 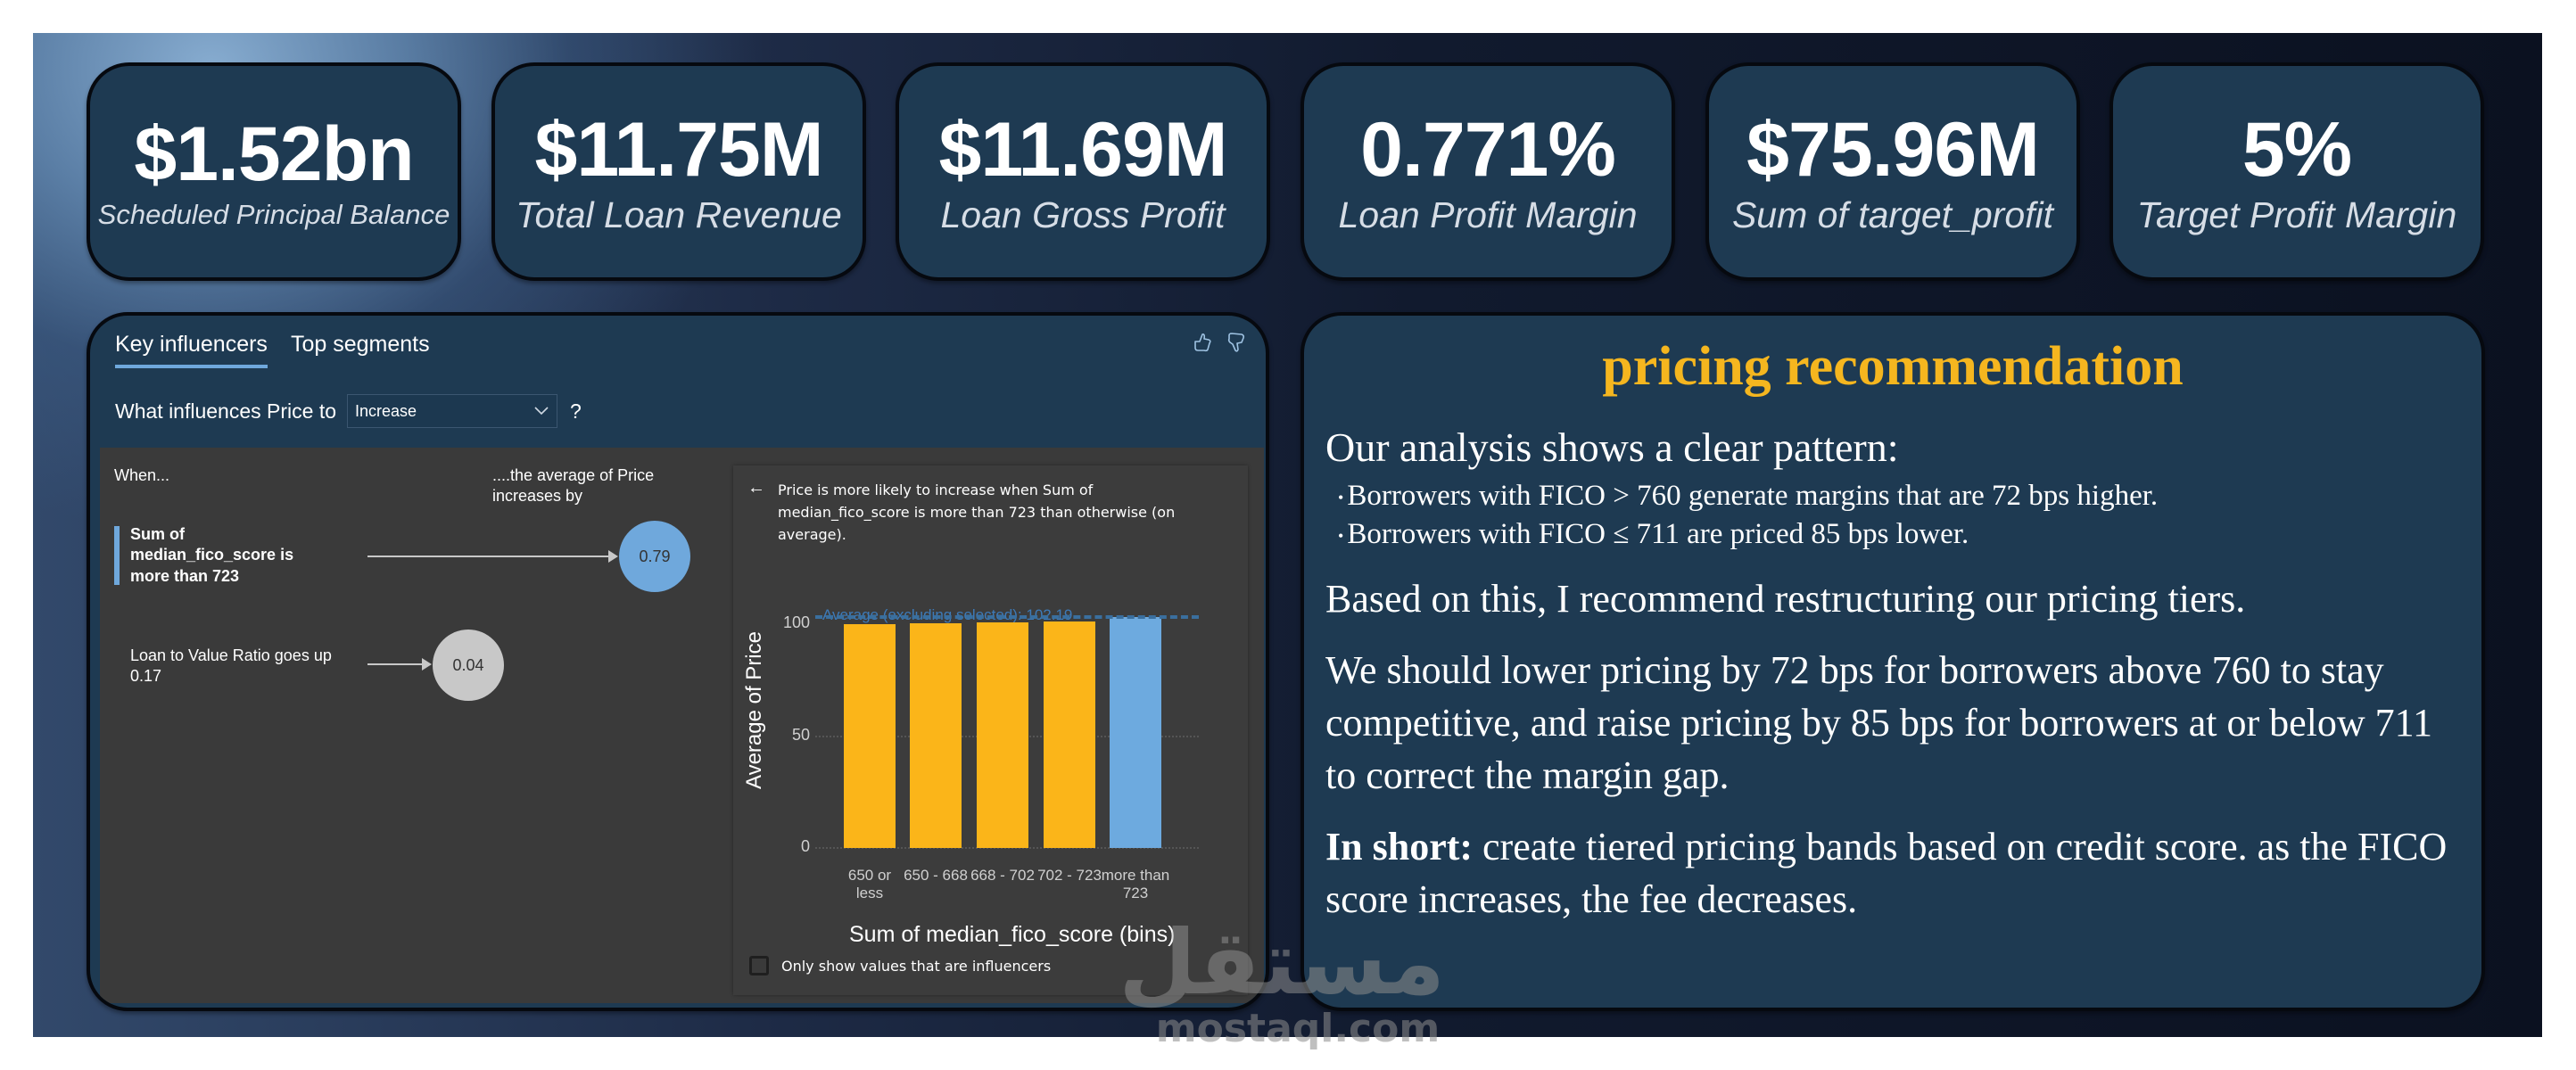 I want to click on back-arrow-icon: ←, so click(x=756, y=488).